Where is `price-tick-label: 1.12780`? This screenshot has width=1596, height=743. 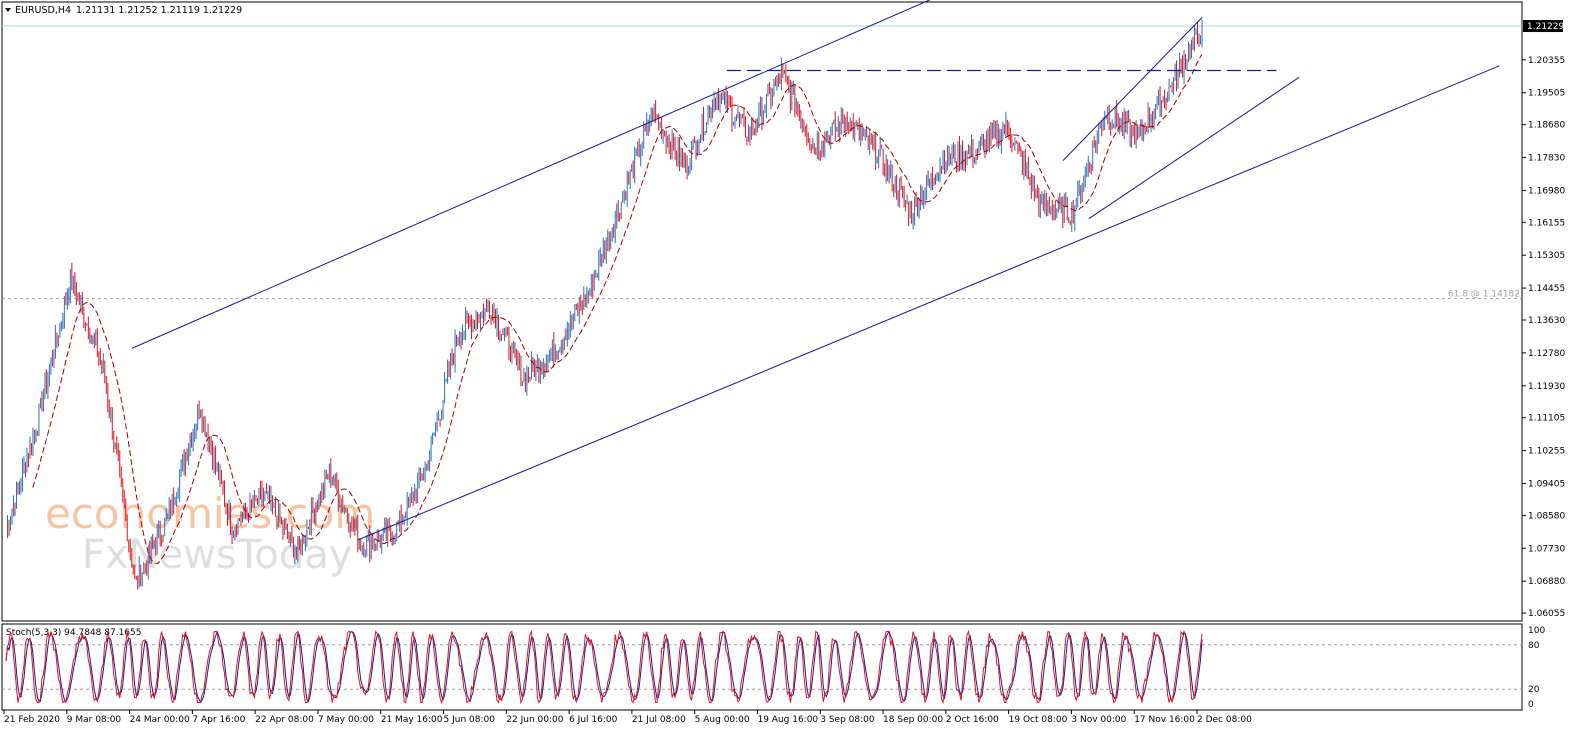 price-tick-label: 1.12780 is located at coordinates (1546, 354).